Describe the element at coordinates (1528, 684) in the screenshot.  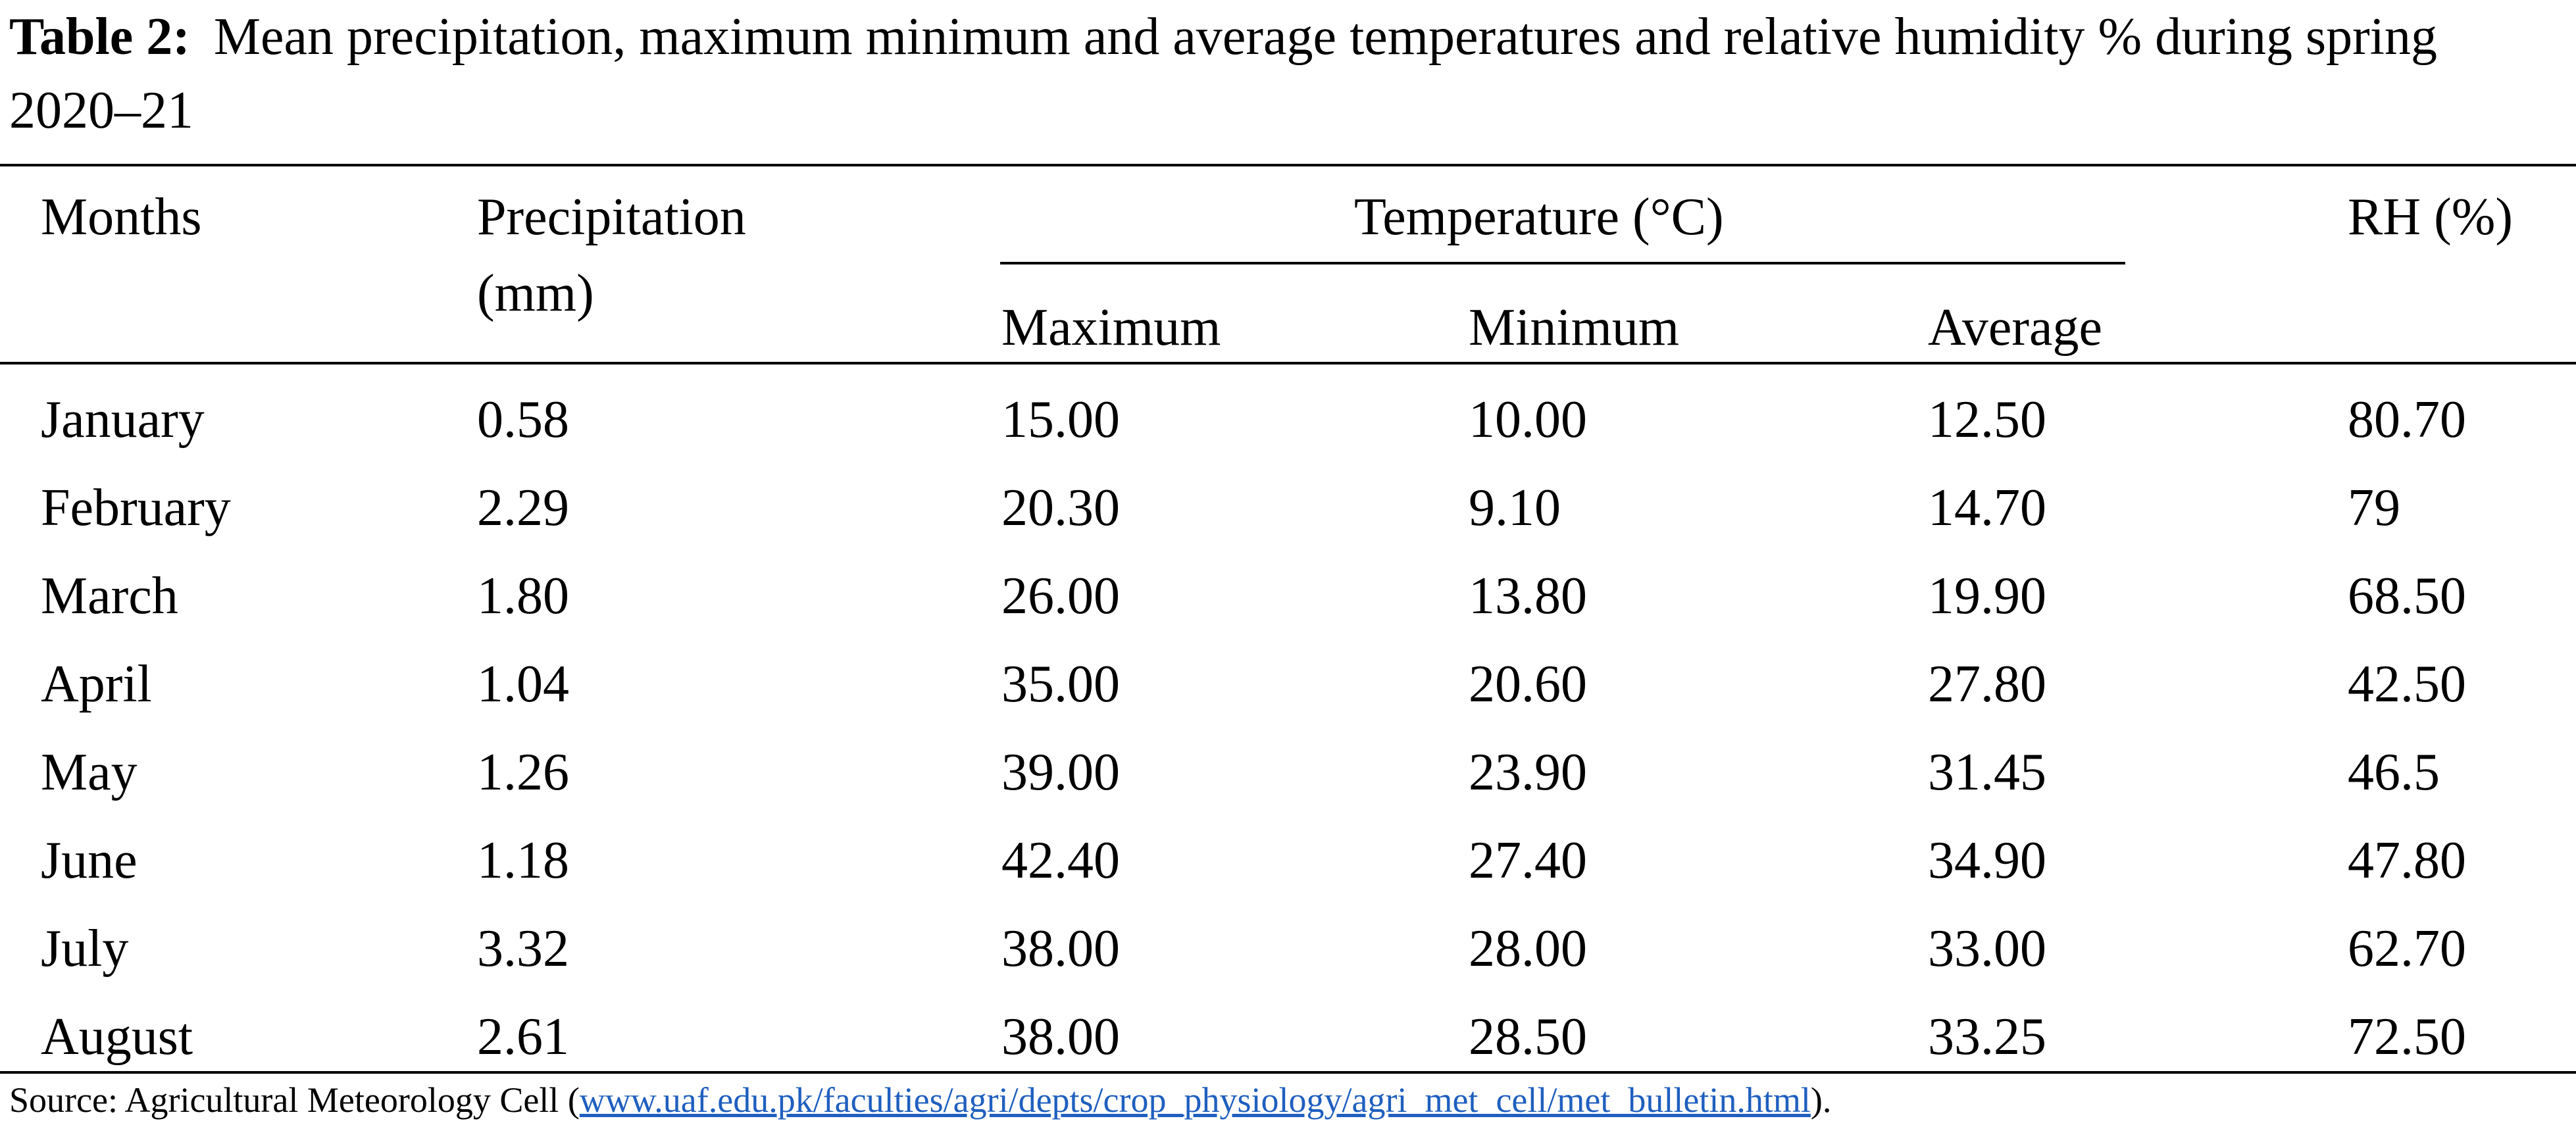
I see `cell-minimum: 20.60` at that location.